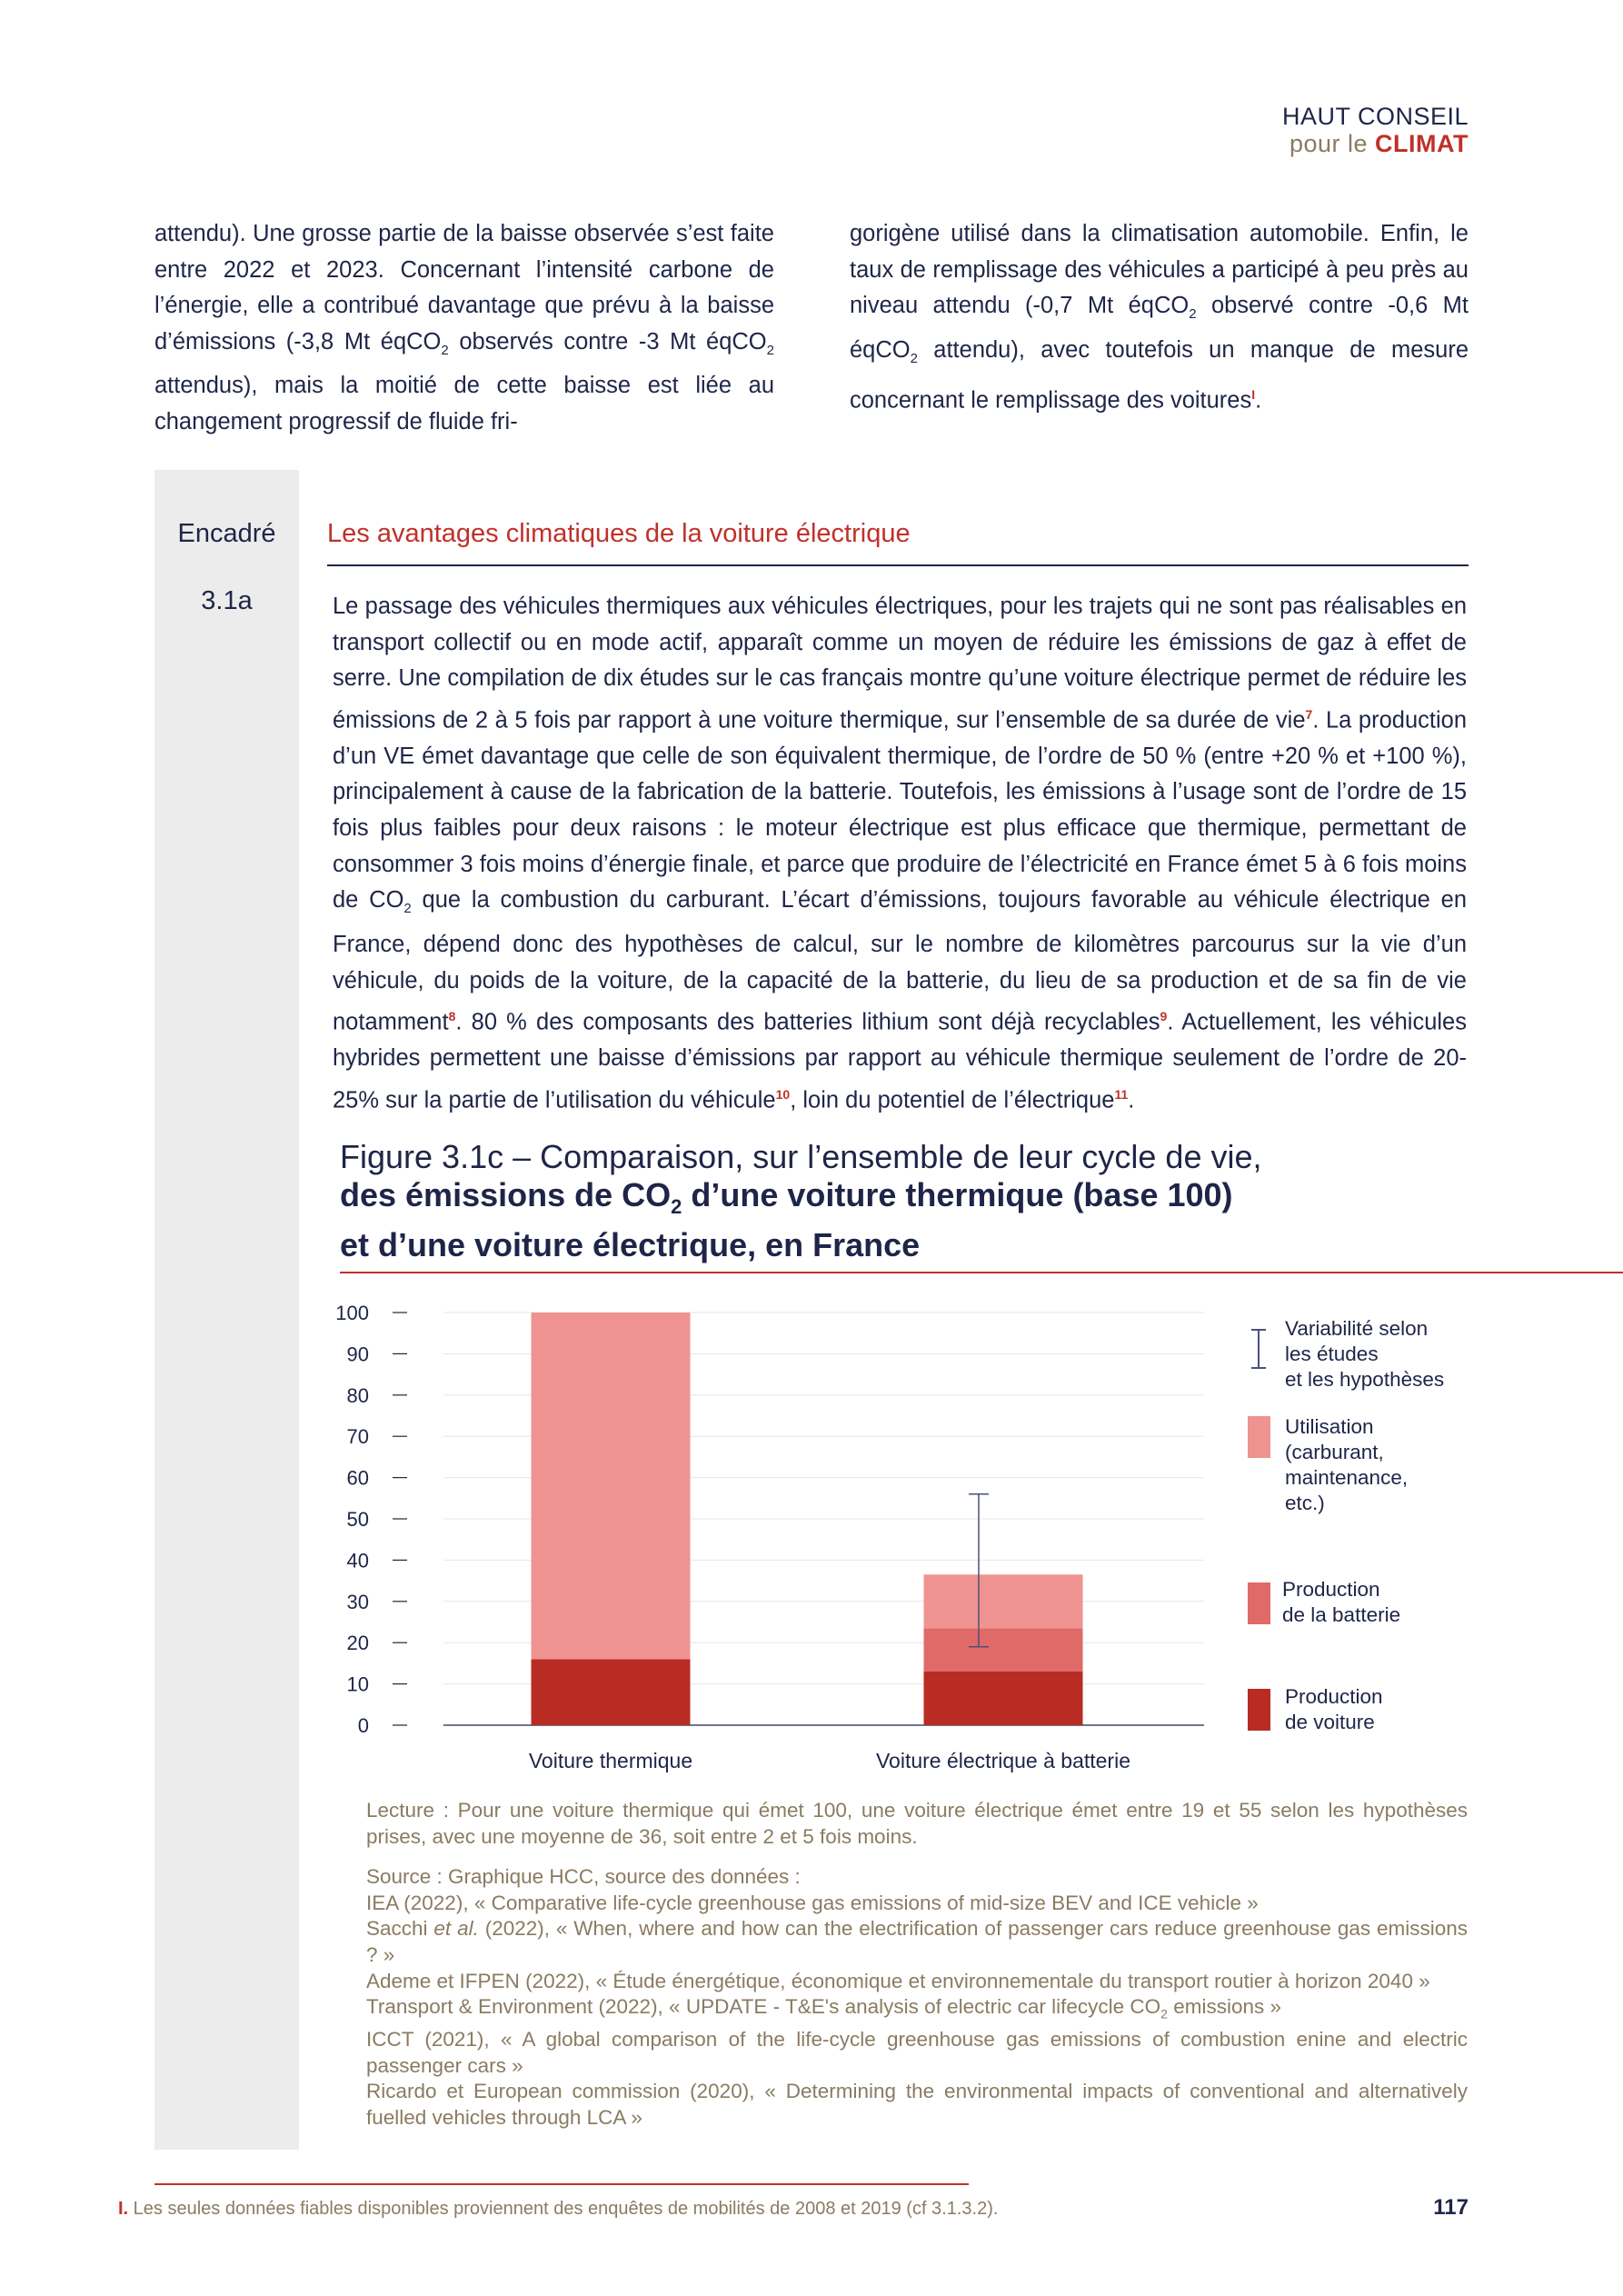  What do you see at coordinates (358, 1354) in the screenshot?
I see `y-tick-label: 90` at bounding box center [358, 1354].